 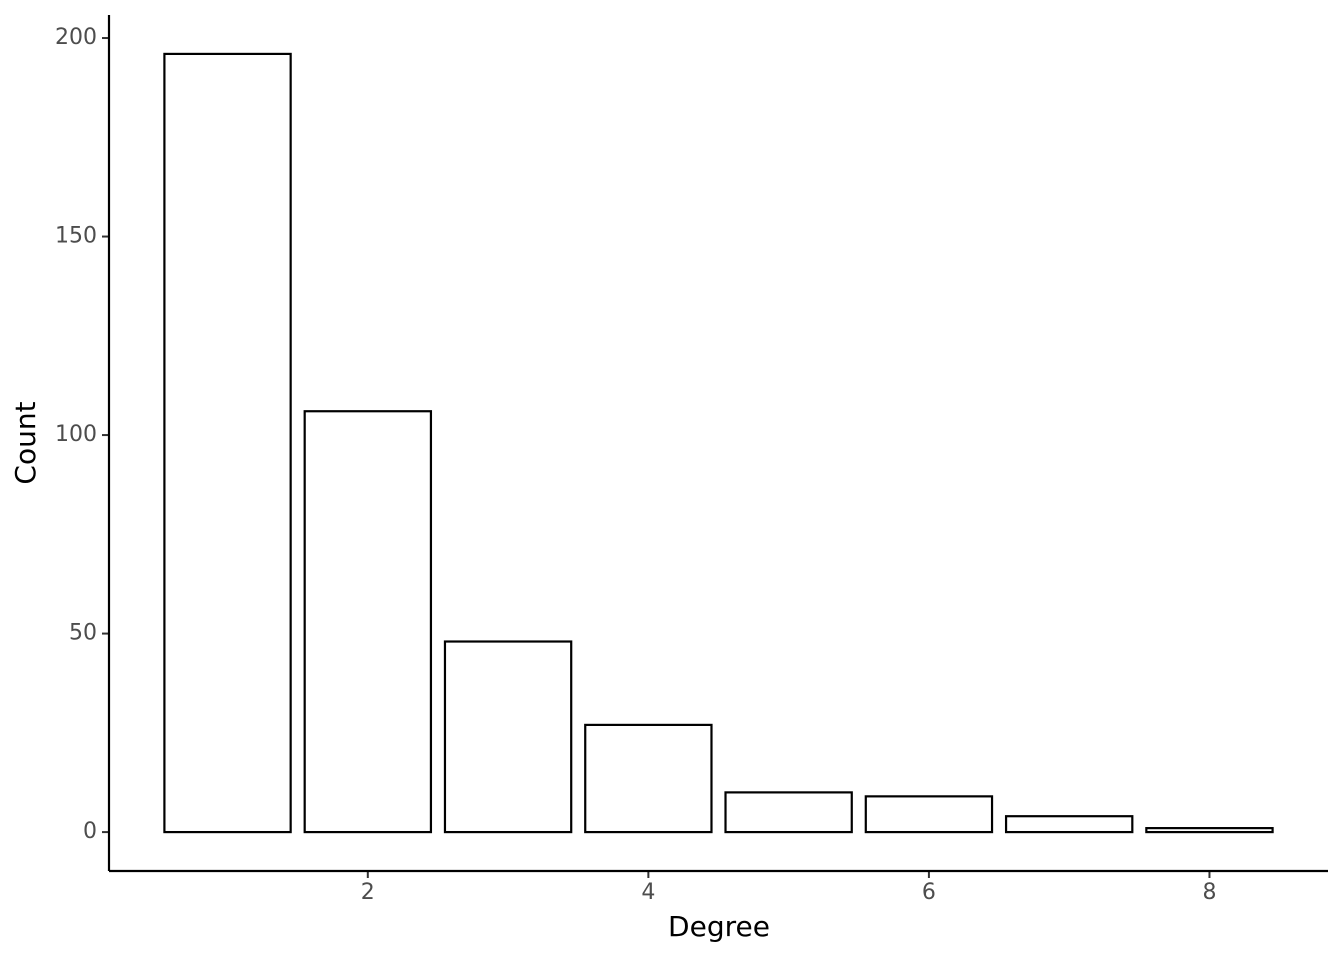 I want to click on x-tick-label: 4, so click(x=648, y=892).